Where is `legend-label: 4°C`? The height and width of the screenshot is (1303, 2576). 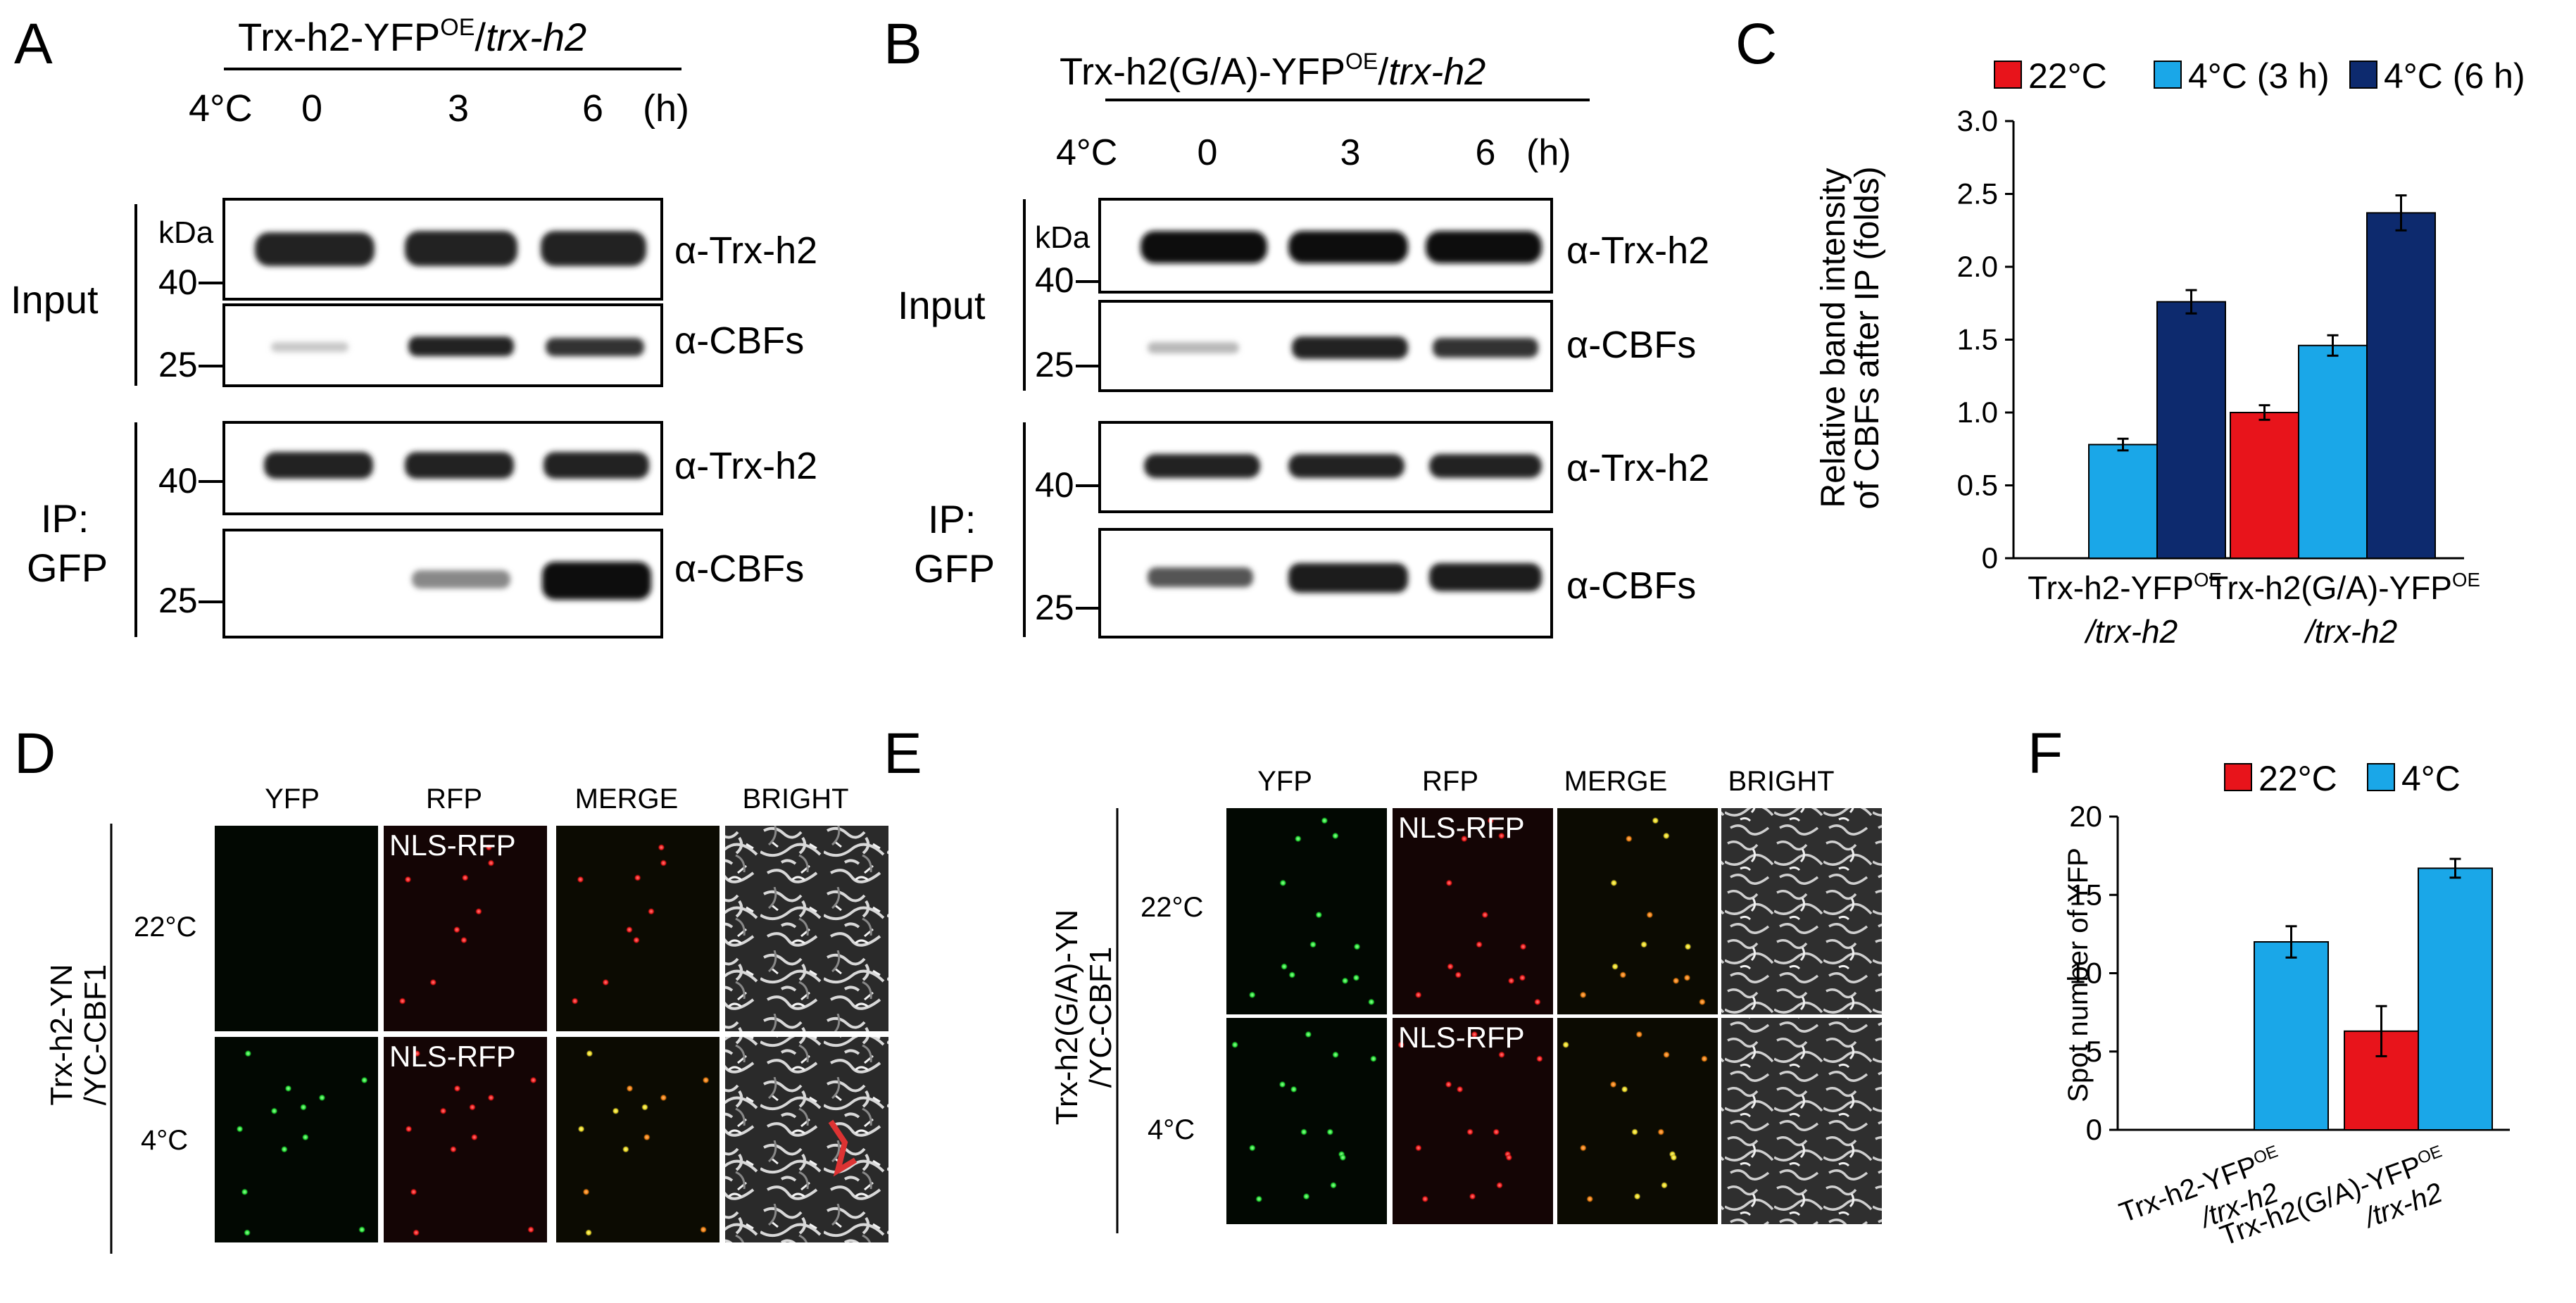 legend-label: 4°C is located at coordinates (2431, 779).